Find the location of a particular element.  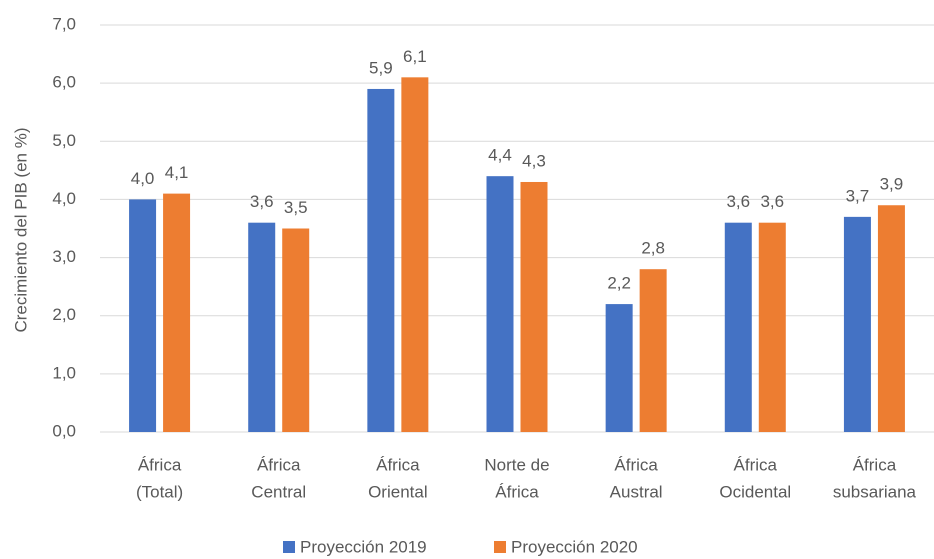

x-tick-label: Central is located at coordinates (278, 491).